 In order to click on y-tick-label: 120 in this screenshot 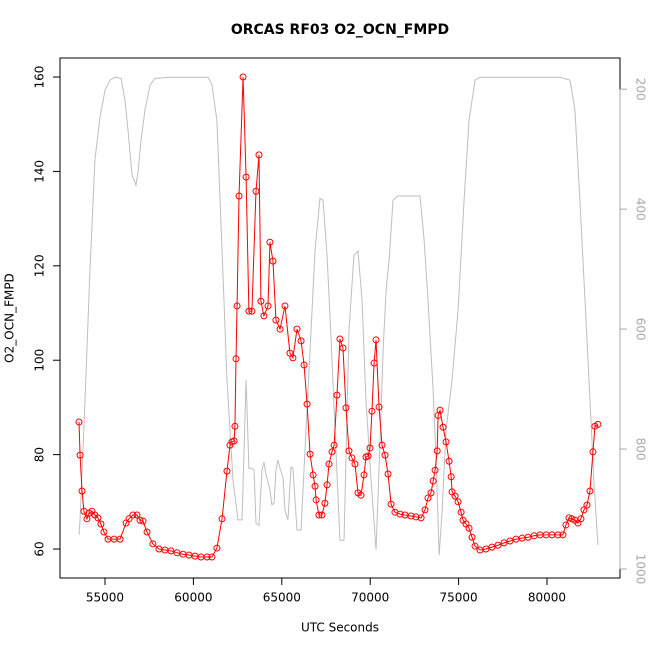, I will do `click(40, 265)`.